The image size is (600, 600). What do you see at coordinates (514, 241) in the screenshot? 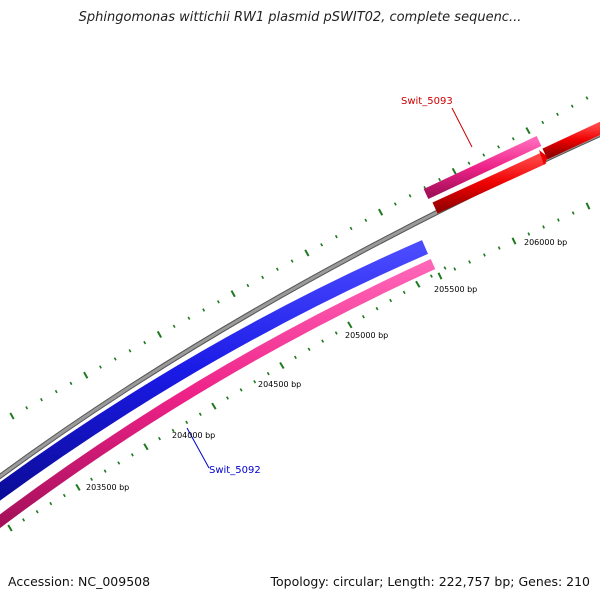
I see `inner-tick-row` at bounding box center [514, 241].